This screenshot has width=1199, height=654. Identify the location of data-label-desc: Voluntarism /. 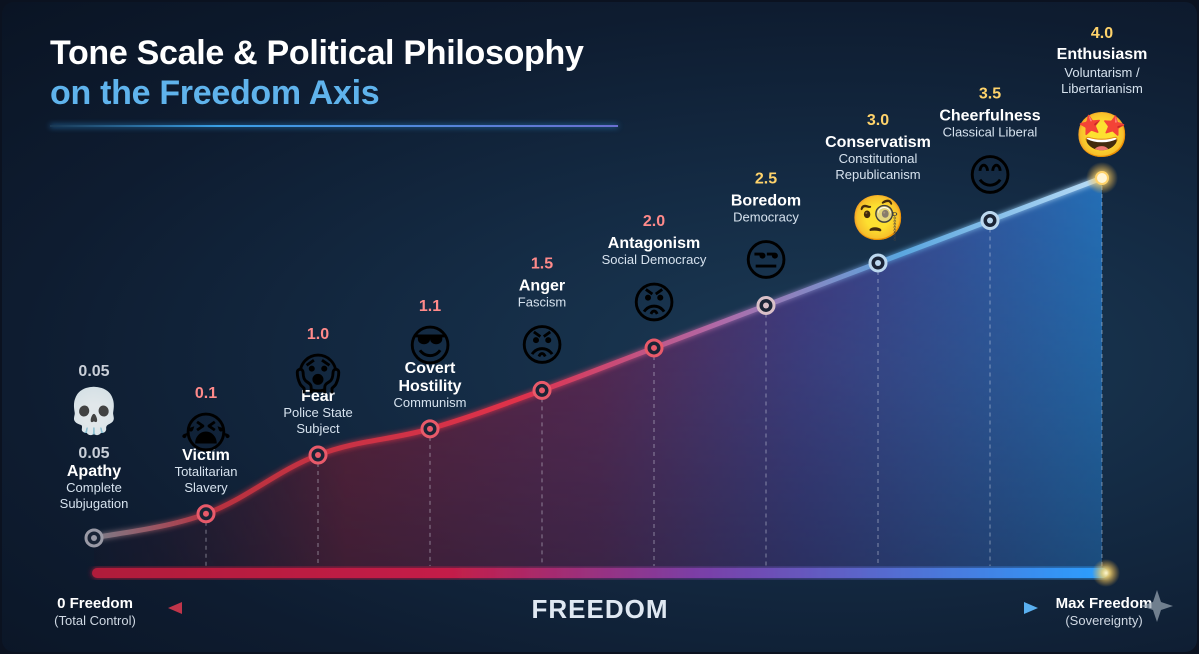
(1102, 72).